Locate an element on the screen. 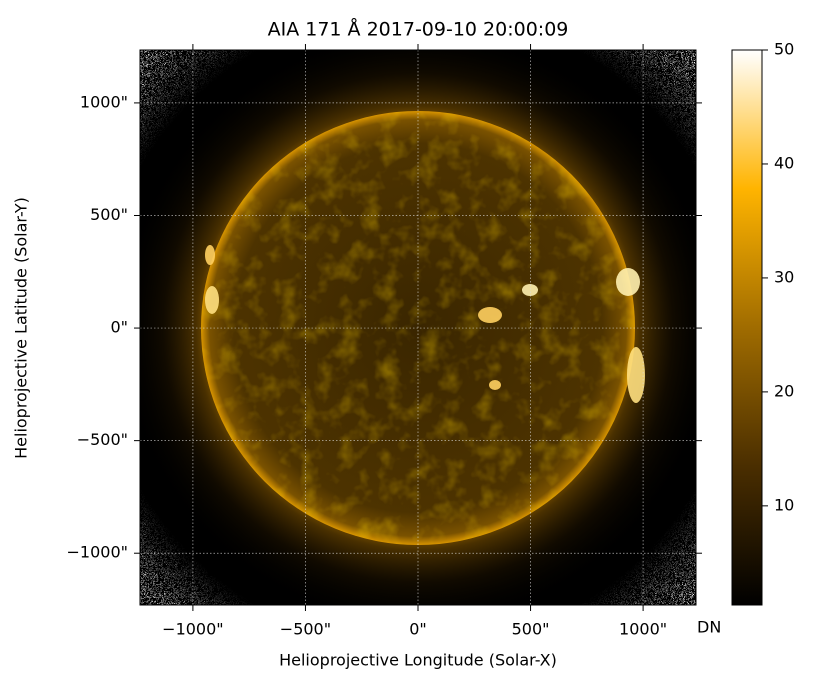  y-axis-label: Helioprojective Latitude (Solar-Y) is located at coordinates (21, 328).